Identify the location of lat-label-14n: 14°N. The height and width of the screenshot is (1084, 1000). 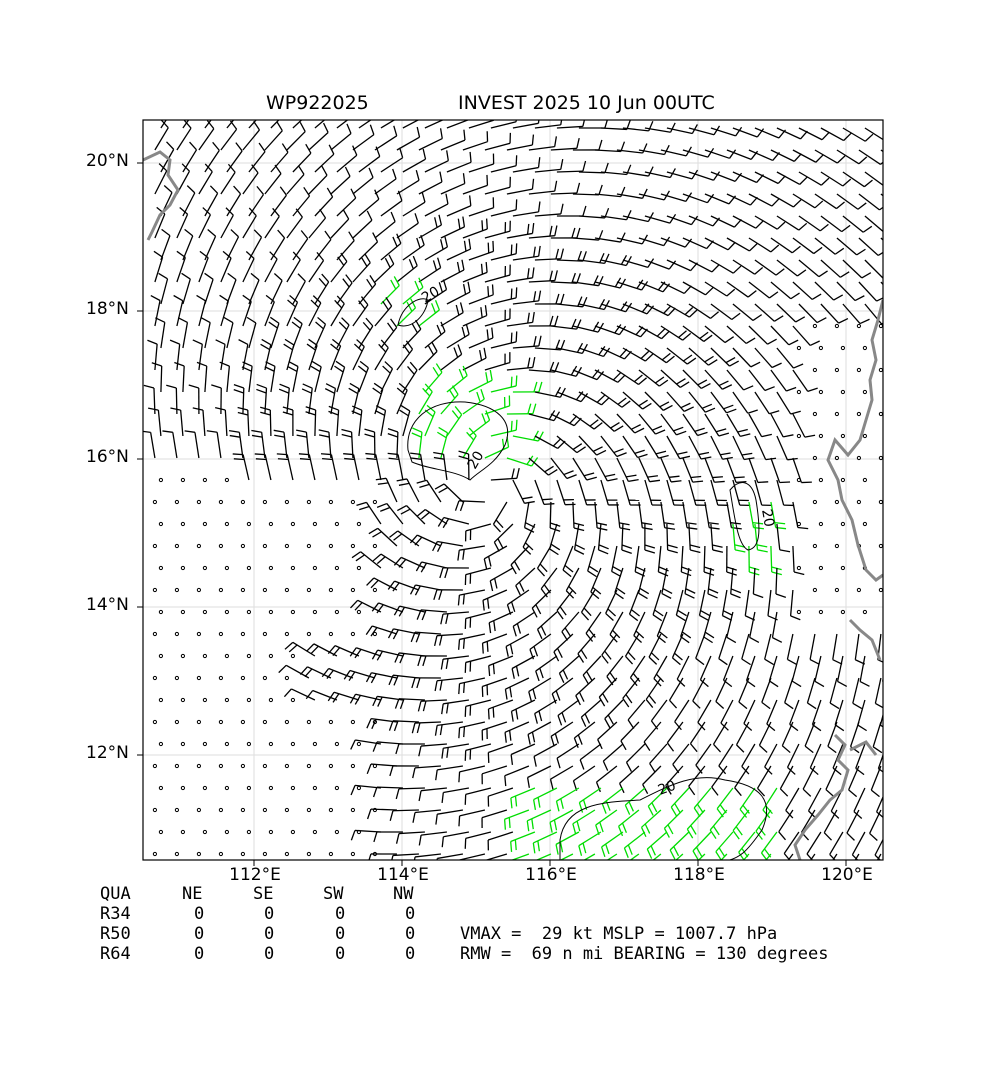
(112, 605).